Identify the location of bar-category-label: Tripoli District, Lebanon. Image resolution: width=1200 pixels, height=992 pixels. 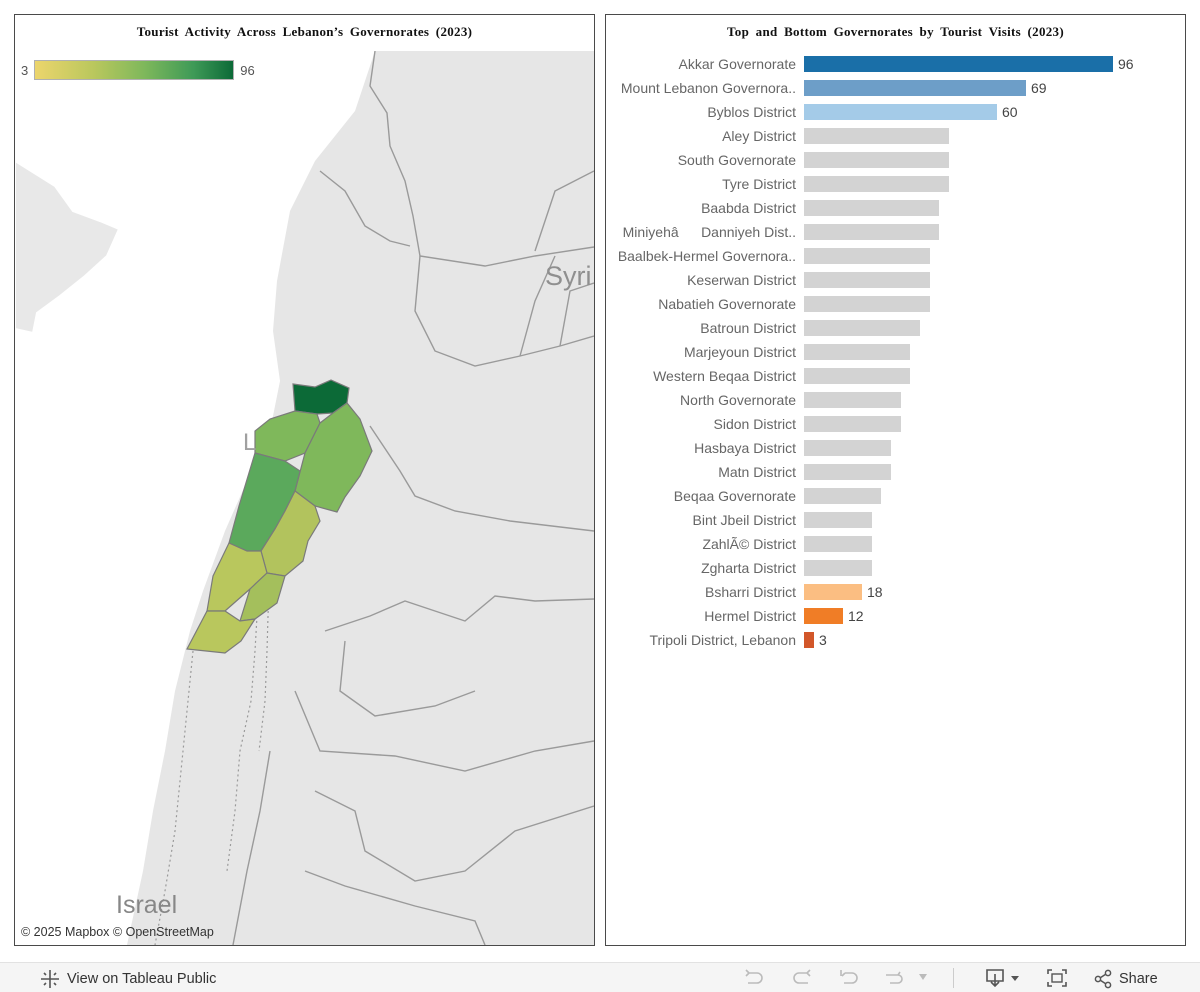
(722, 640).